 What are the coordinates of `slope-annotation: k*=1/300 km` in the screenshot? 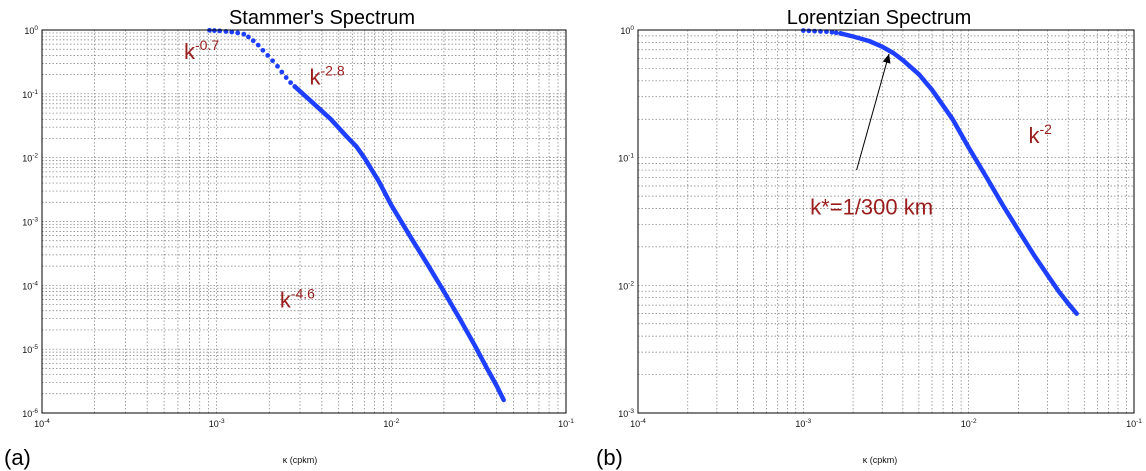 It's located at (871, 206).